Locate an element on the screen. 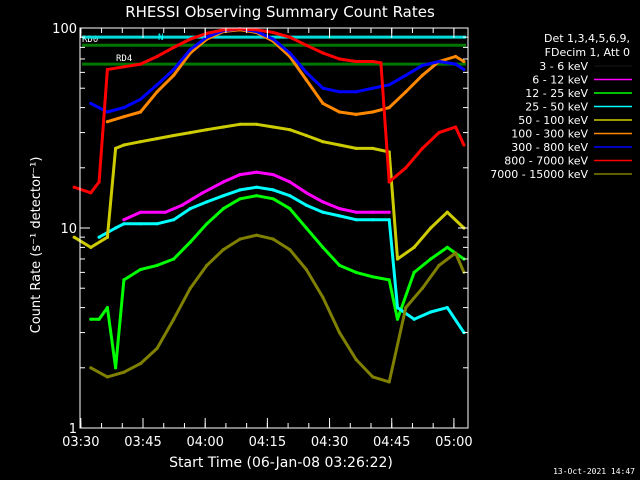 This screenshot has width=640, height=480. state-marker-label: N is located at coordinates (160, 38).